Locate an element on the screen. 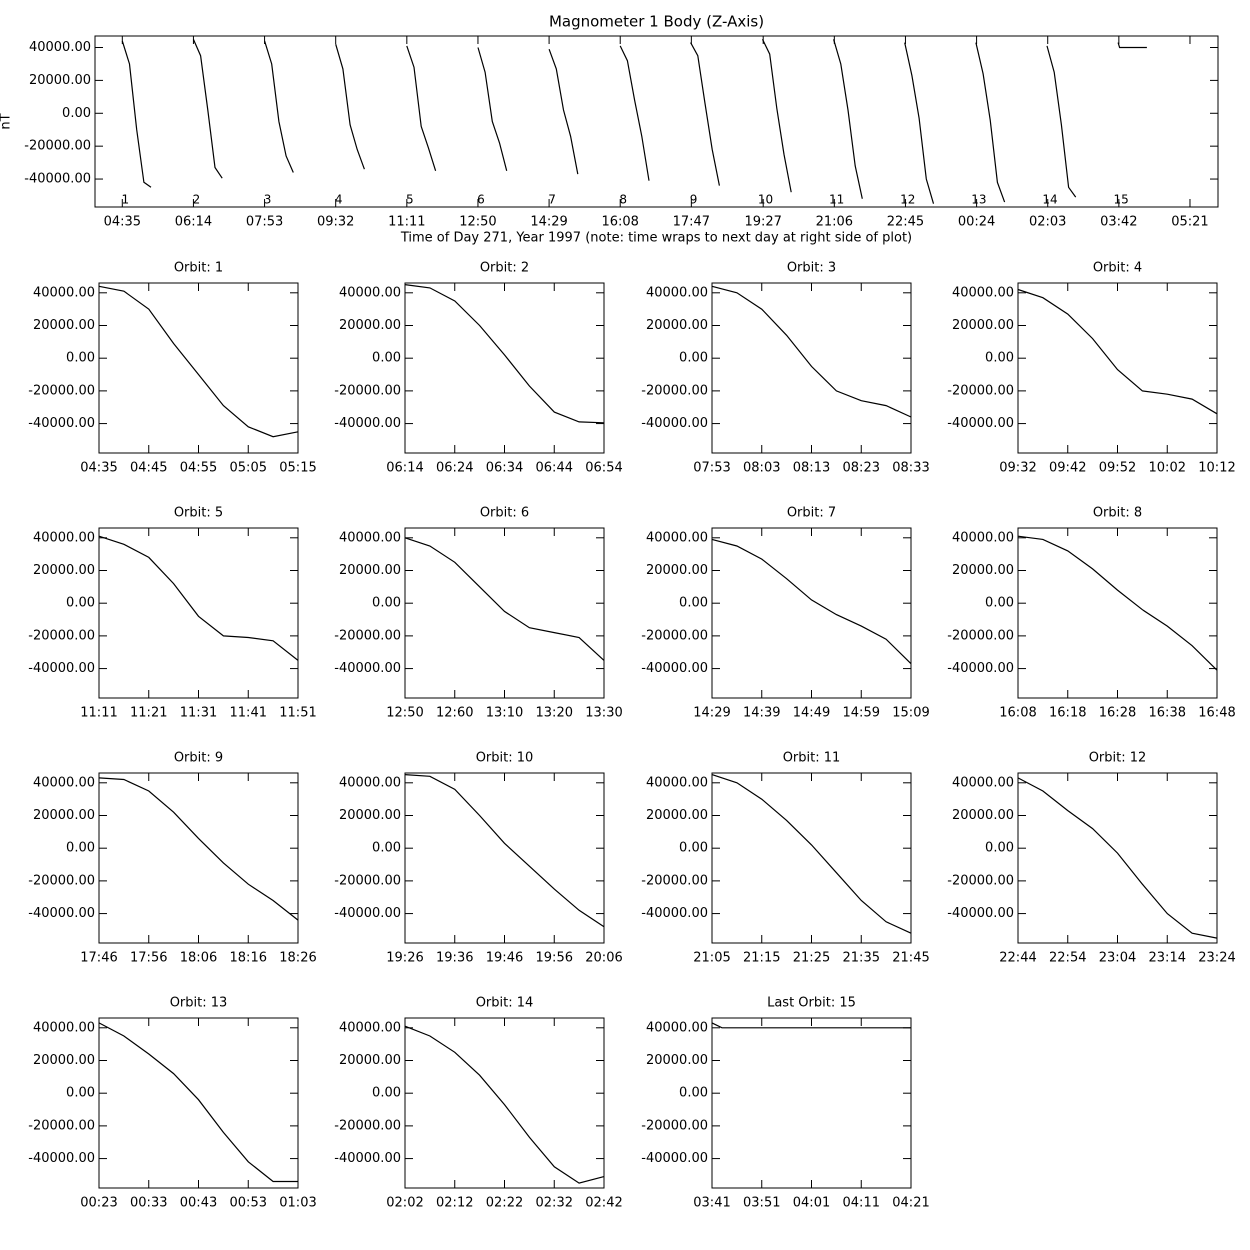  x-tick-label: 00:23 is located at coordinates (98, 1203).